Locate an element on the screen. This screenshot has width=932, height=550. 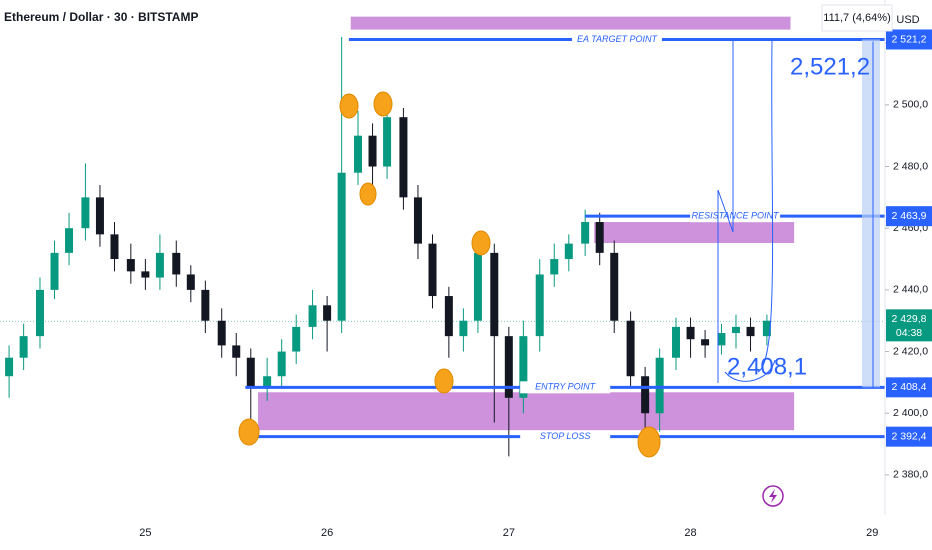
range-box is located at coordinates (871, 213).